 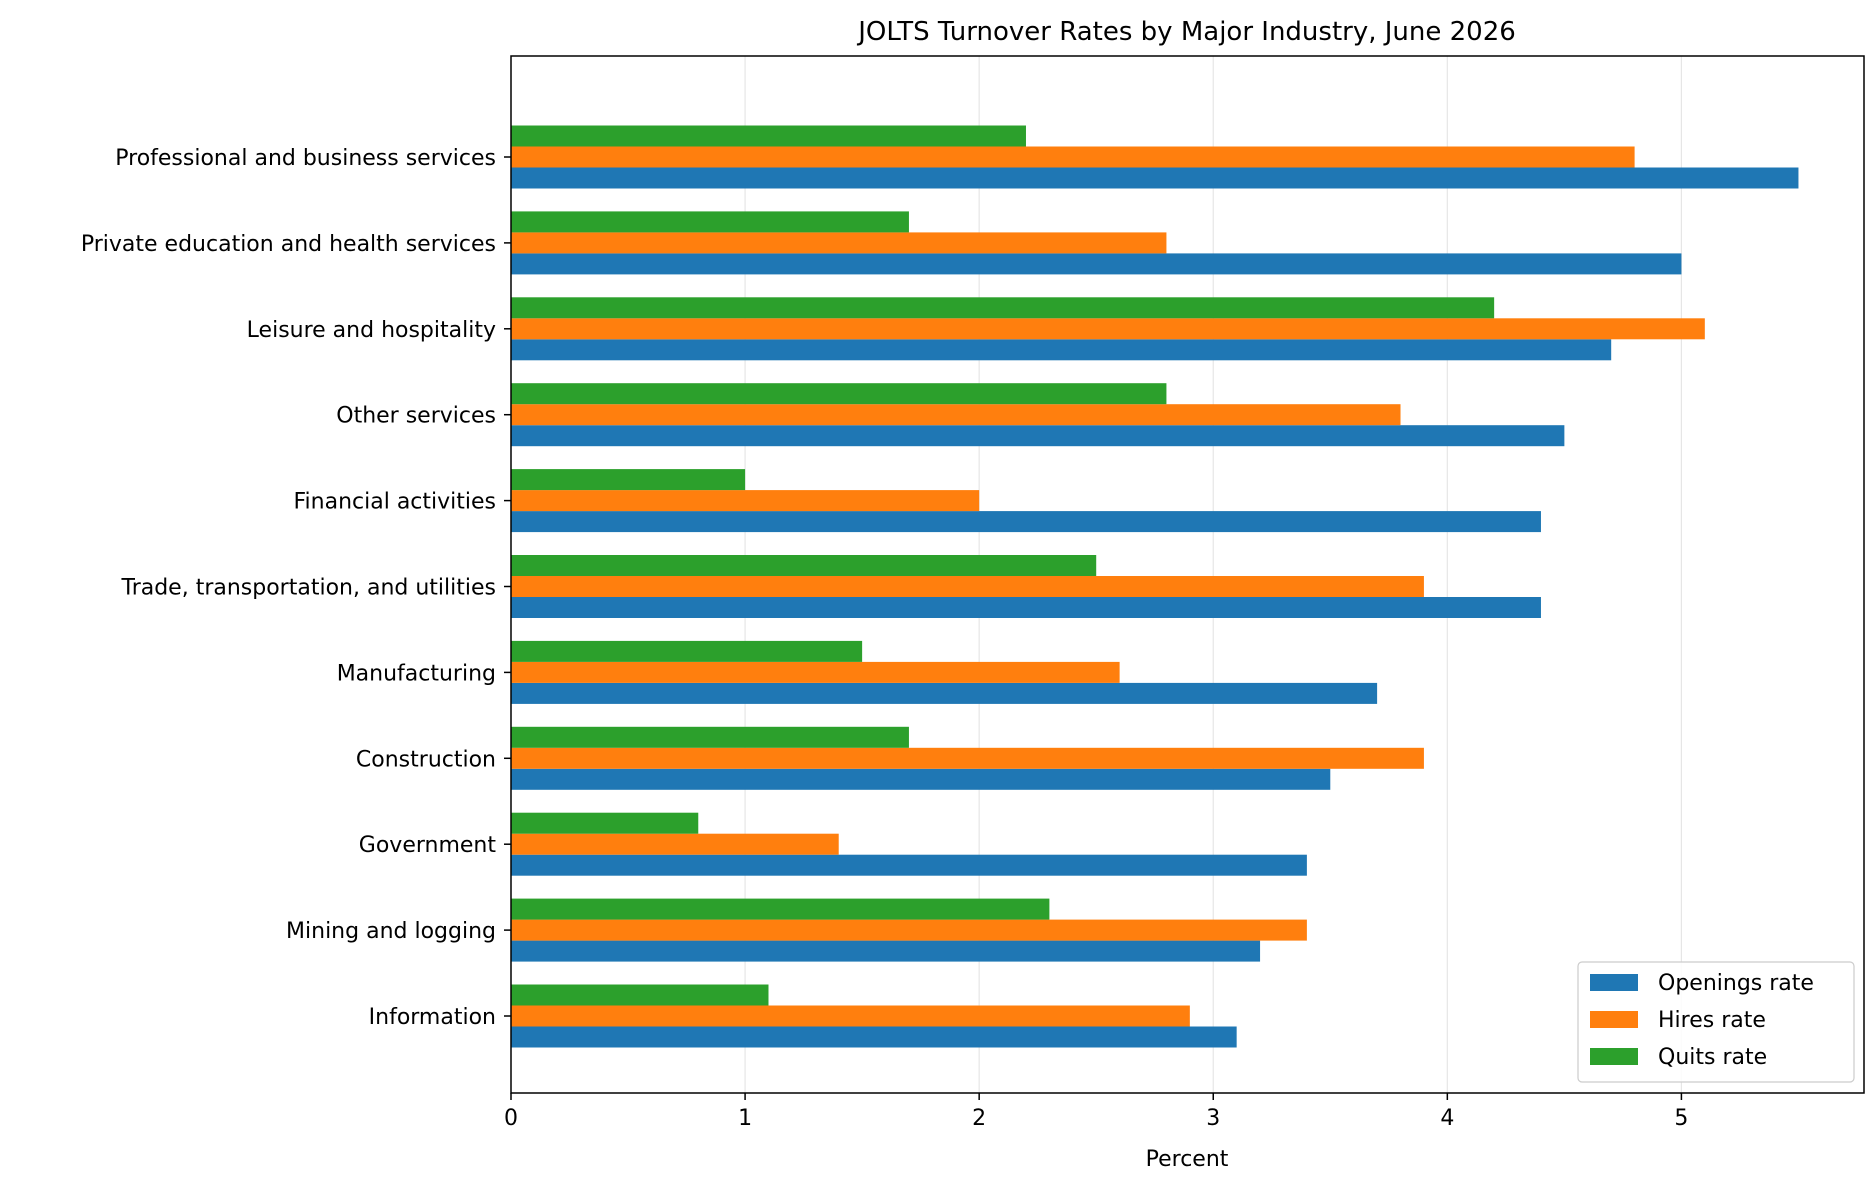 What do you see at coordinates (371, 330) in the screenshot?
I see `y-tick-label: Leisure and hospitality` at bounding box center [371, 330].